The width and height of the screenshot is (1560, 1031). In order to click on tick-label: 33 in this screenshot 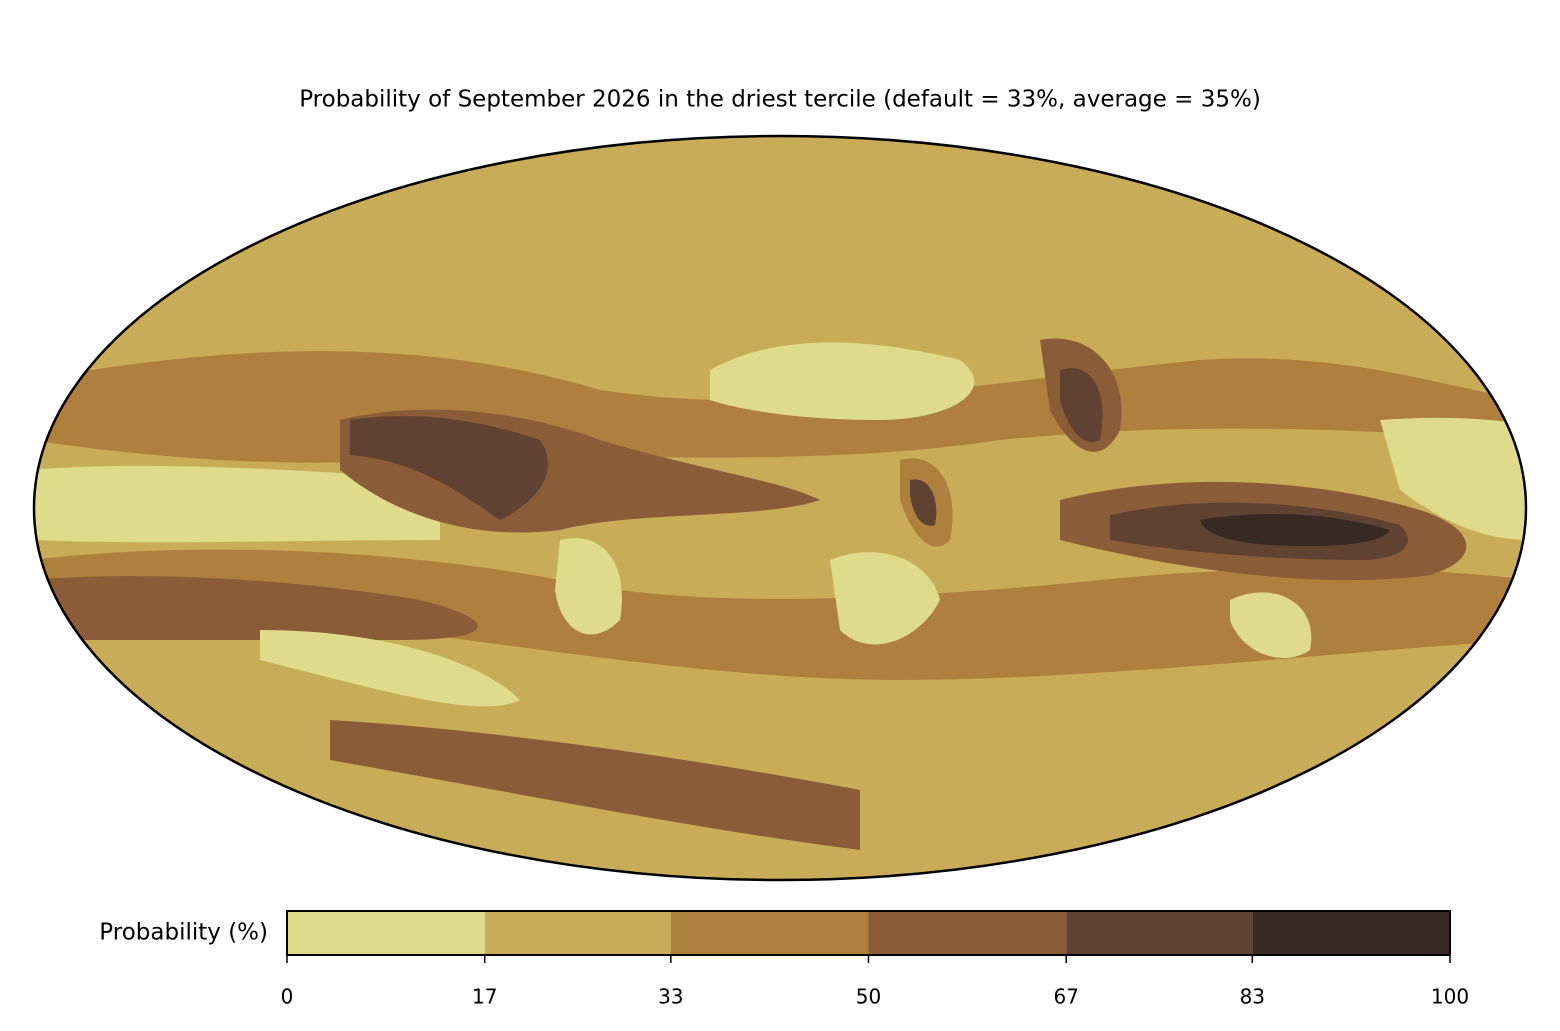, I will do `click(670, 997)`.